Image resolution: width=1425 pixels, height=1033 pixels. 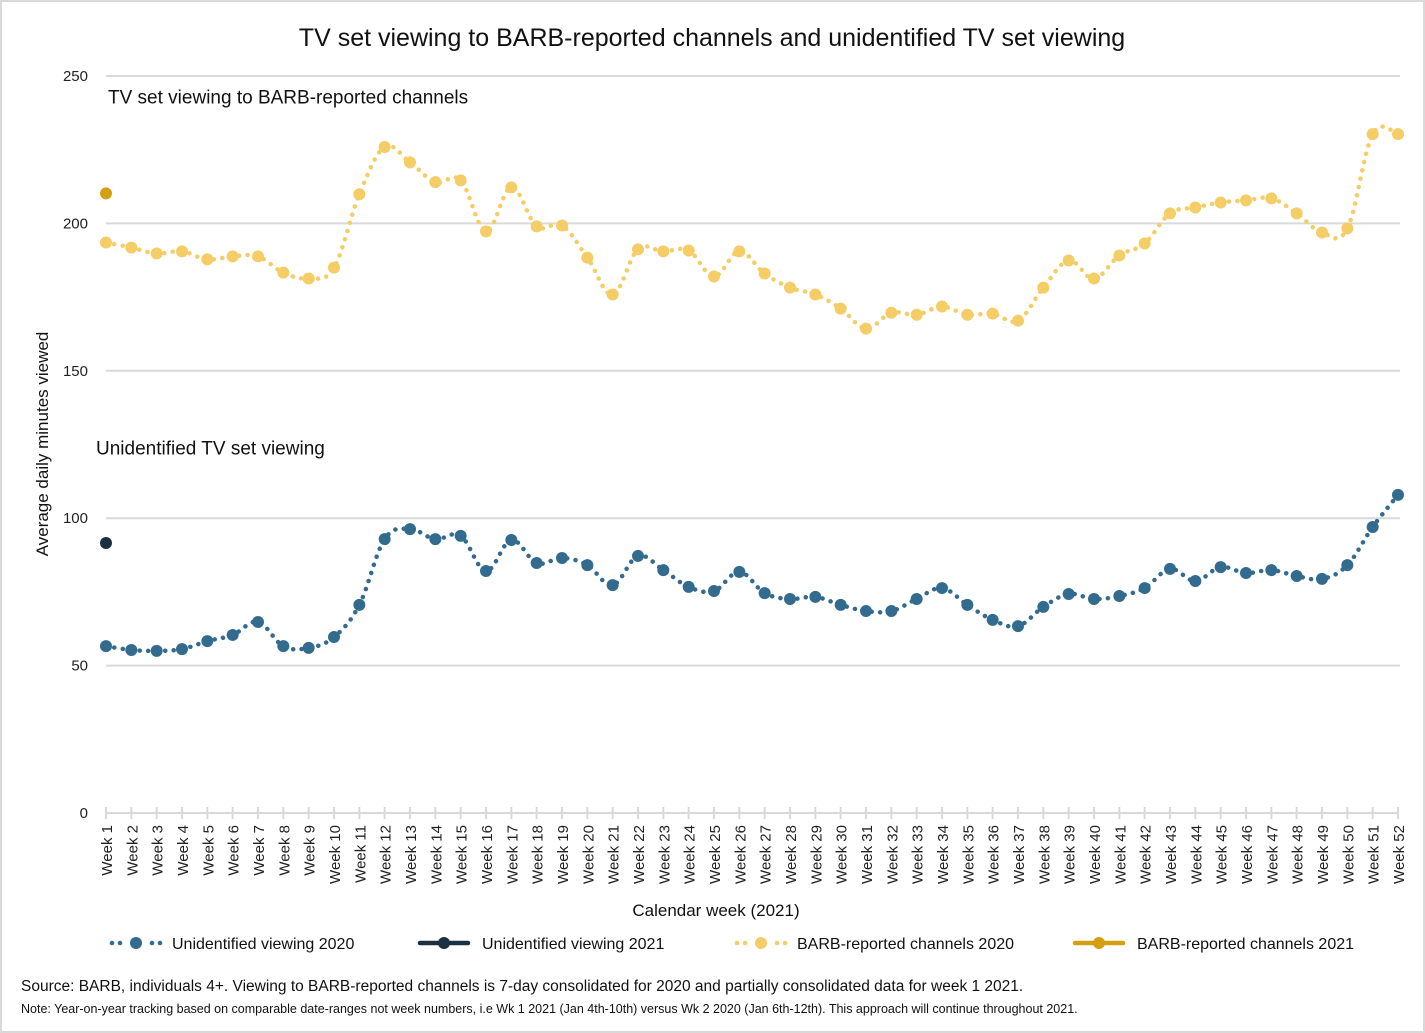 I want to click on y-tick-label: 0, so click(x=84, y=813).